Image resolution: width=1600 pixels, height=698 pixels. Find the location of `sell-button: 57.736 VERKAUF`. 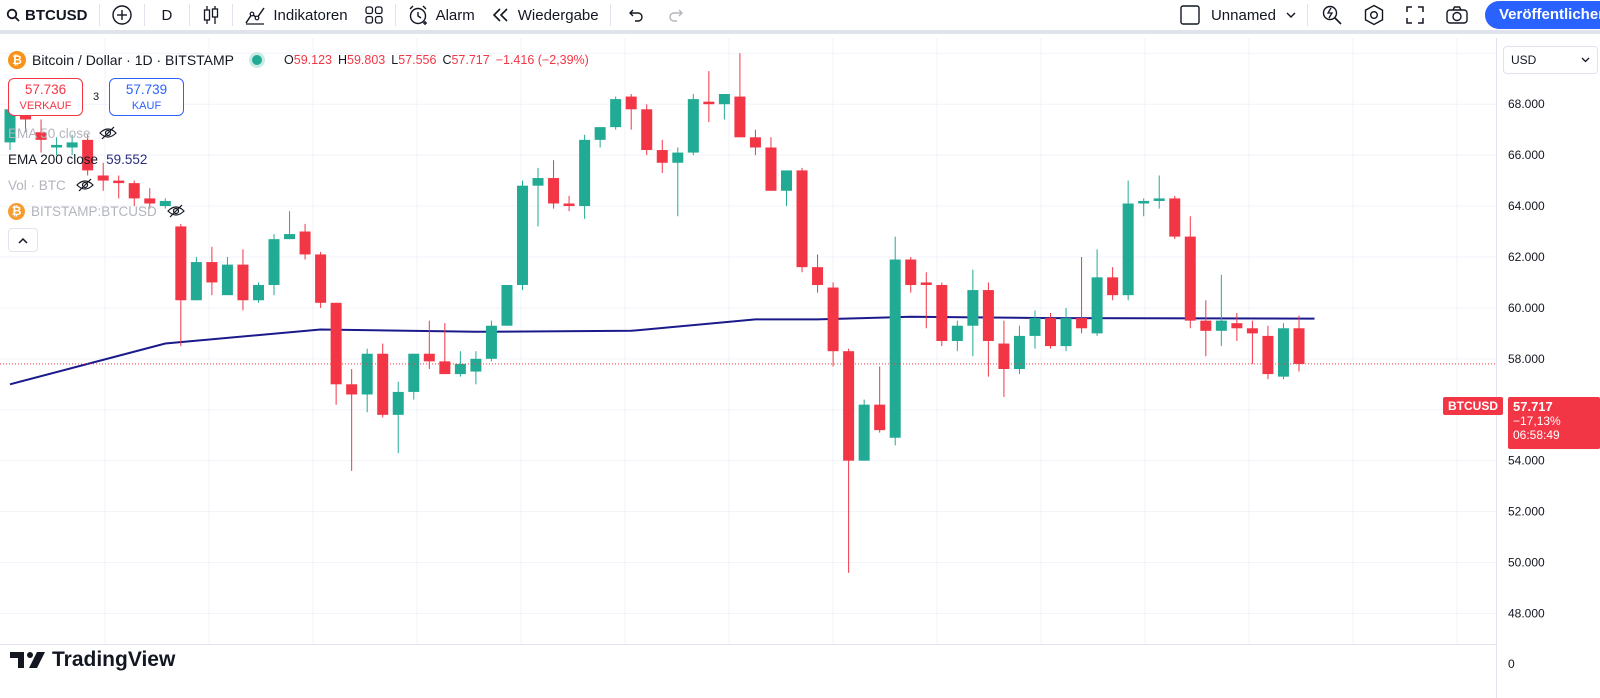

sell-button: 57.736 VERKAUF is located at coordinates (45, 97).